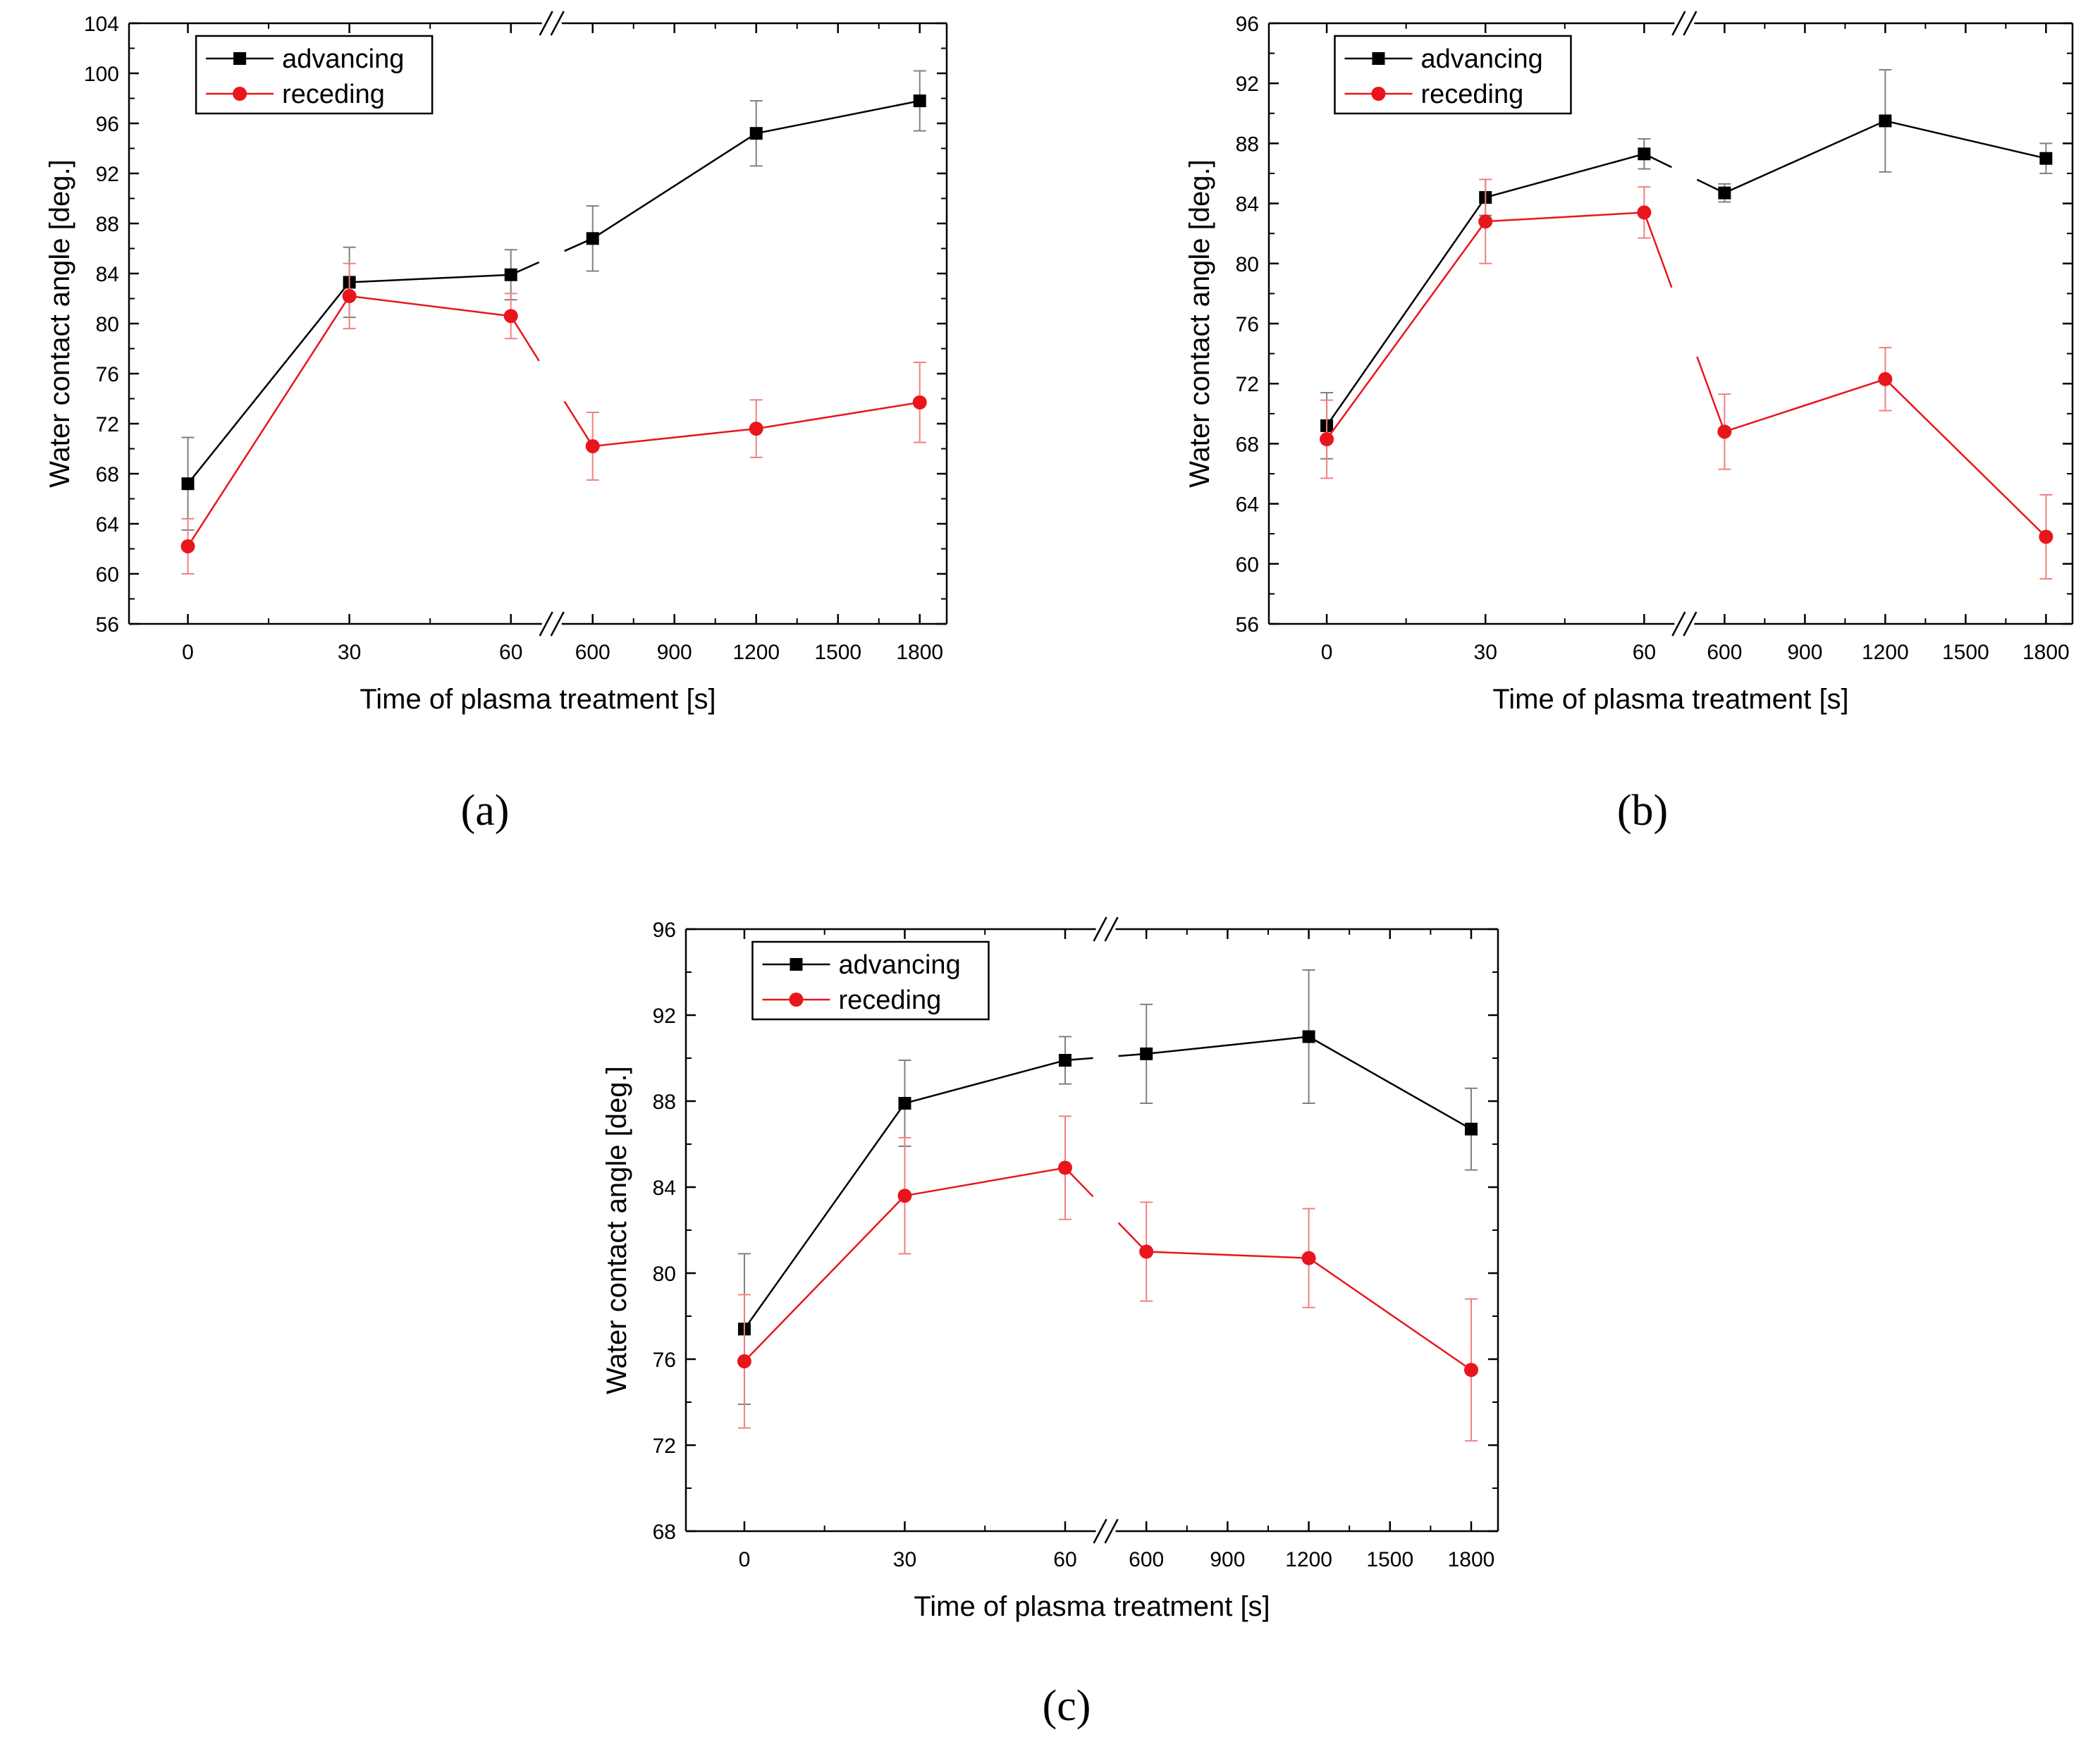 This screenshot has width=2100, height=1749. What do you see at coordinates (1472, 94) in the screenshot?
I see `legend-label-receding: receding` at bounding box center [1472, 94].